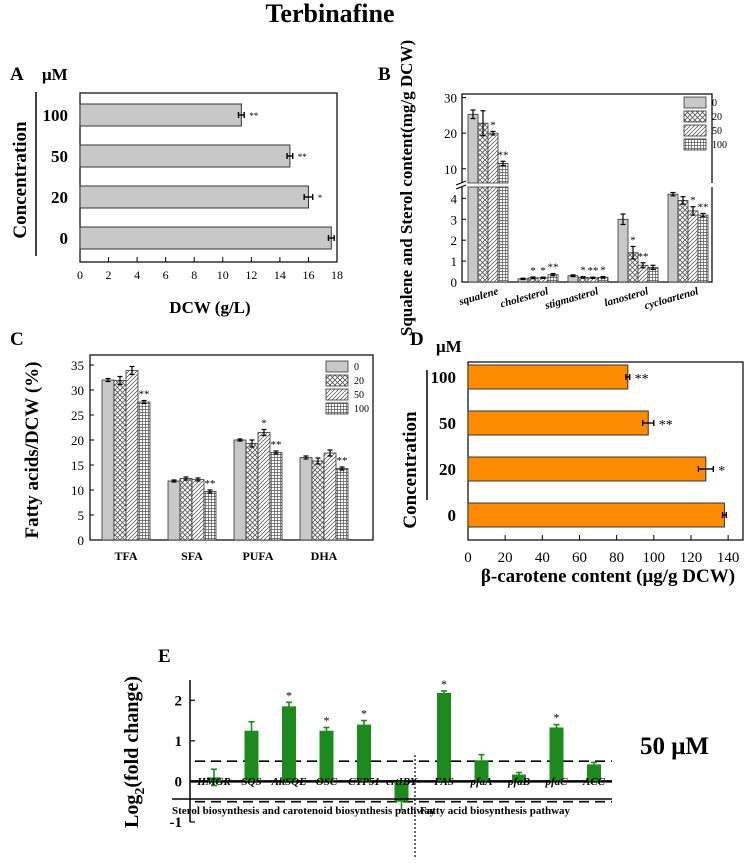  Describe the element at coordinates (717, 117) in the screenshot. I see `legend-label: 20` at that location.